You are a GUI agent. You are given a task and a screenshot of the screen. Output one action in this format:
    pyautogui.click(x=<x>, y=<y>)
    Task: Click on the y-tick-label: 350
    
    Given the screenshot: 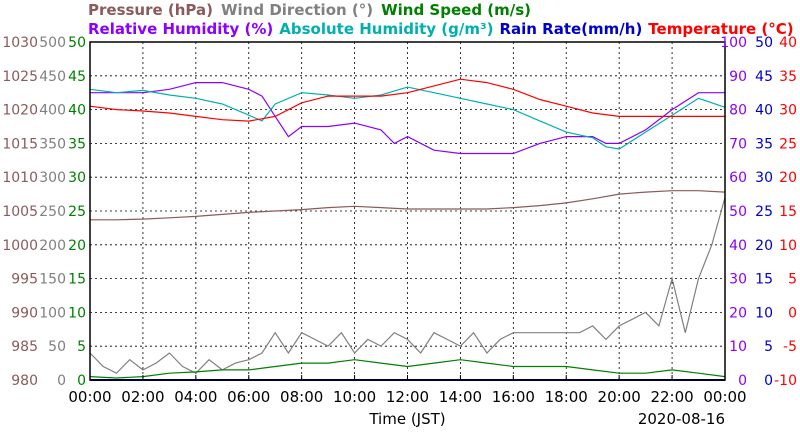 What is the action you would take?
    pyautogui.click(x=52, y=144)
    